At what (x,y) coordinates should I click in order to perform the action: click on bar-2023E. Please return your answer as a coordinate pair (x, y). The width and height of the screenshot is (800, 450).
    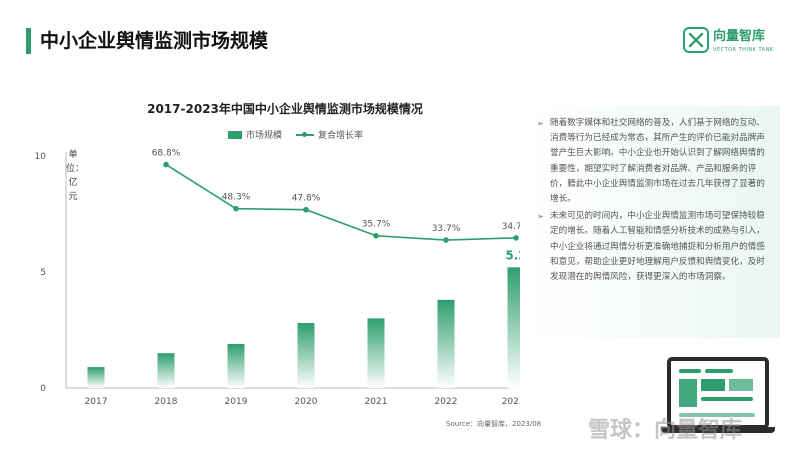
    Looking at the image, I should click on (513, 327).